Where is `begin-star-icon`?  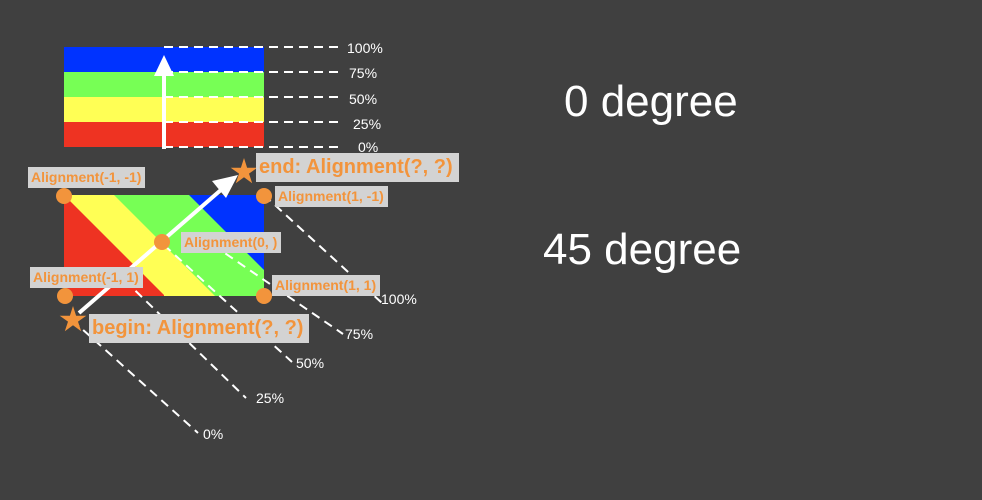 begin-star-icon is located at coordinates (73, 319).